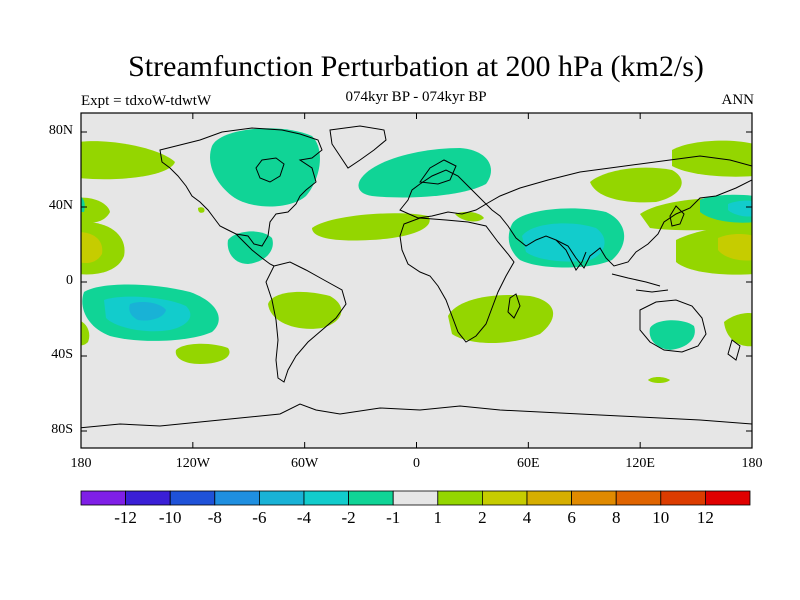  What do you see at coordinates (640, 283) in the screenshot?
I see `coastline-indonesia` at bounding box center [640, 283].